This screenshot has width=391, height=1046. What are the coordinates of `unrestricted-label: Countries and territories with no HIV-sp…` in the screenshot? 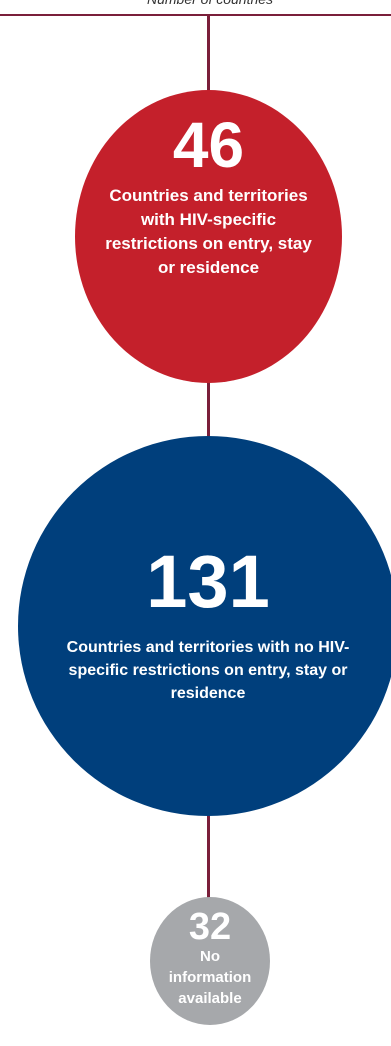 It's located at (208, 670).